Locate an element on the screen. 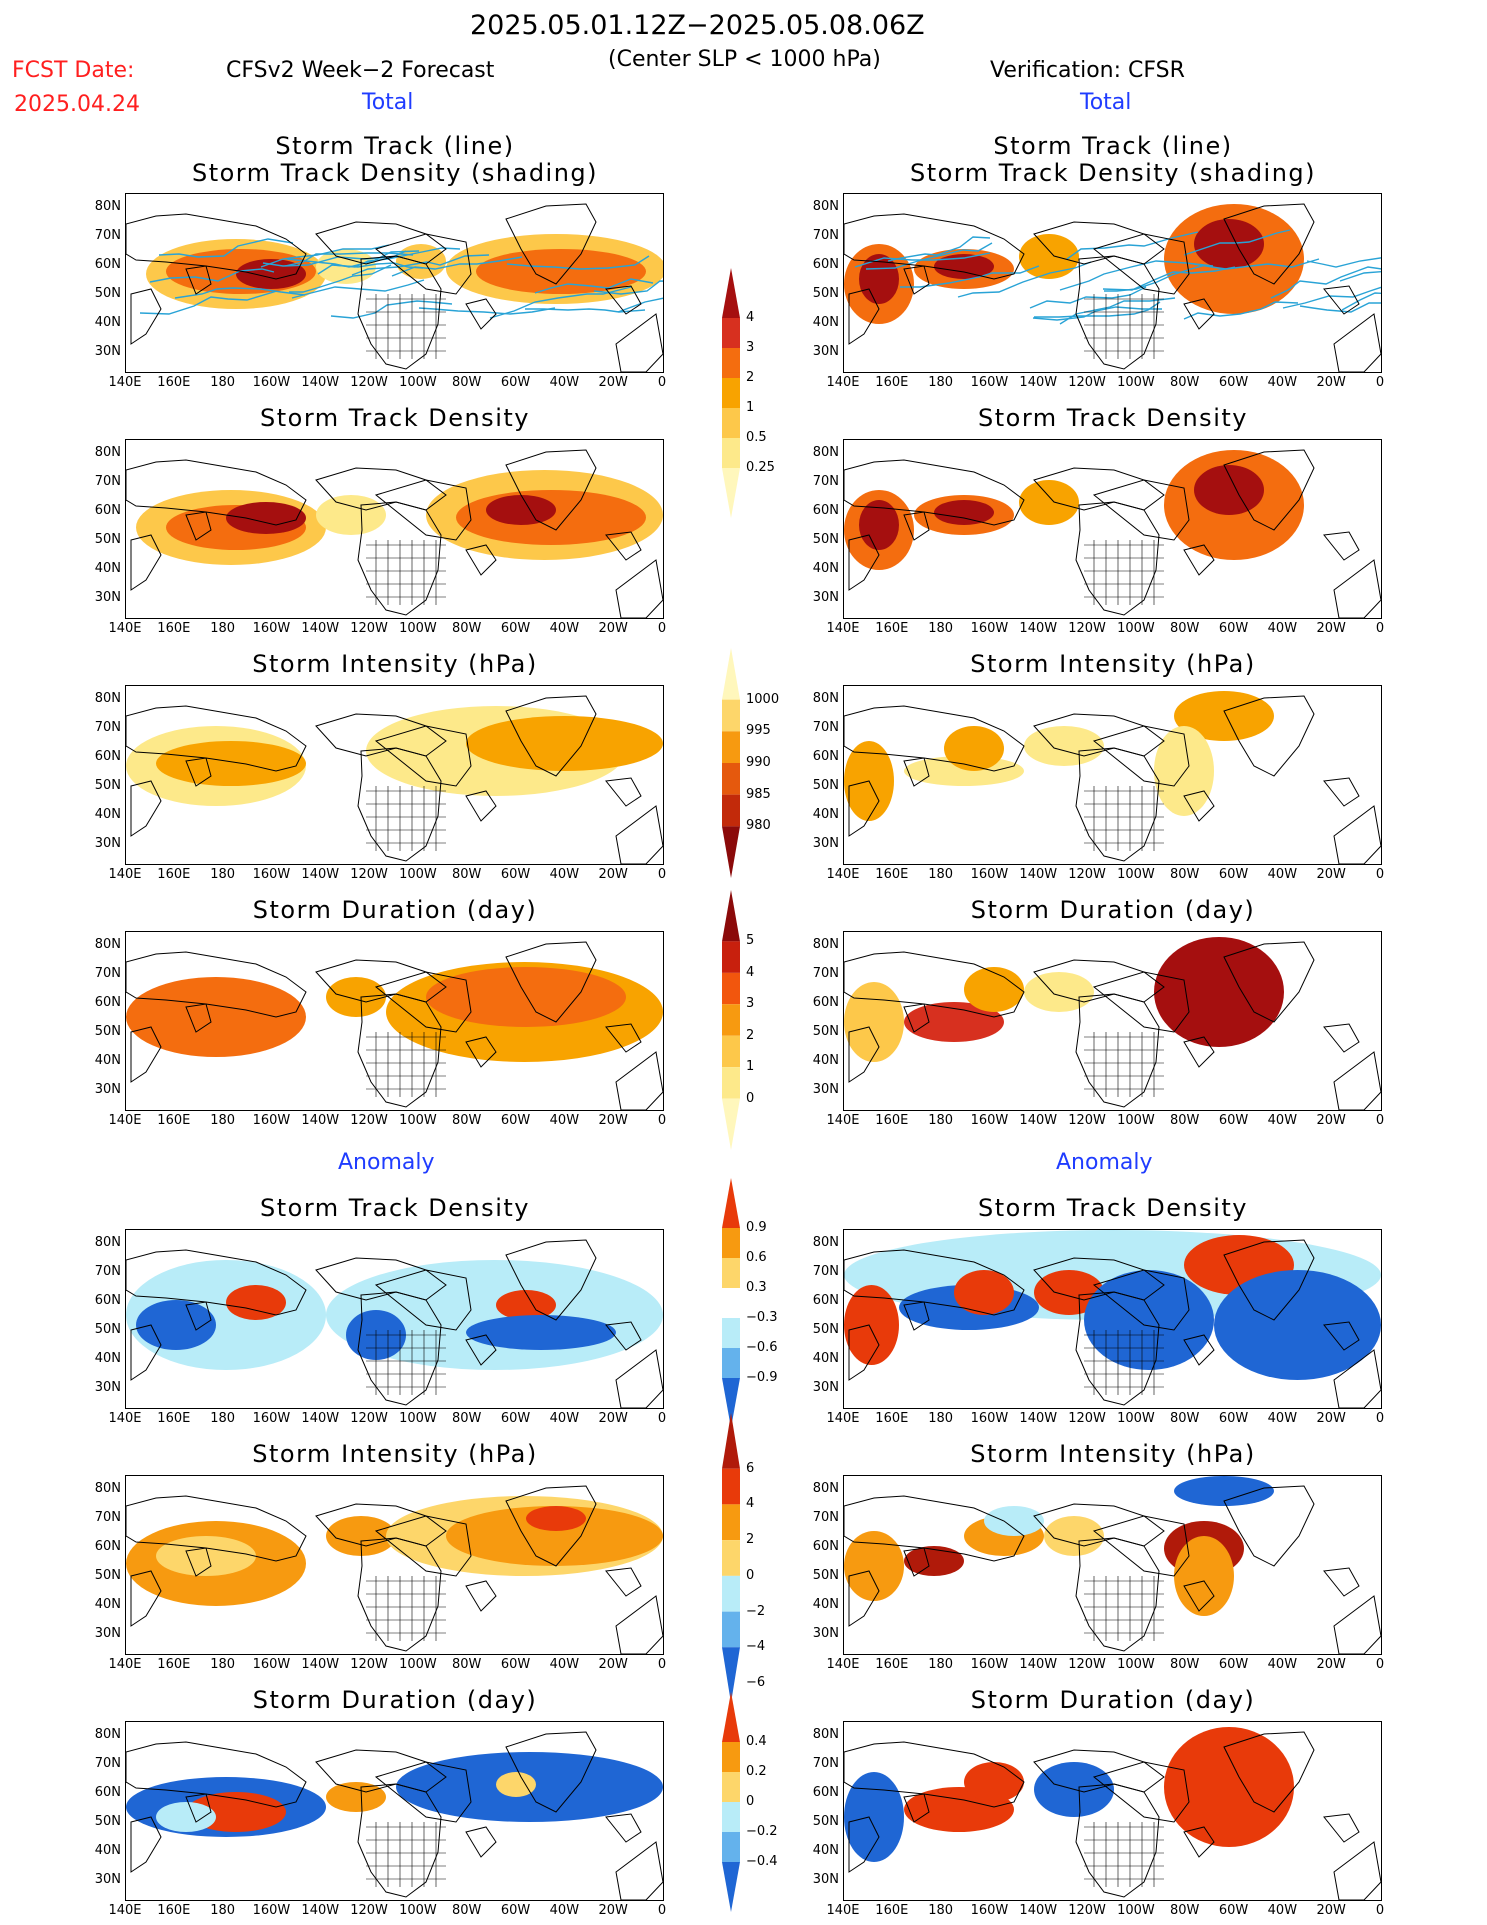 This screenshot has height=1925, width=1487. lon-tick-label: 100W is located at coordinates (418, 1120).